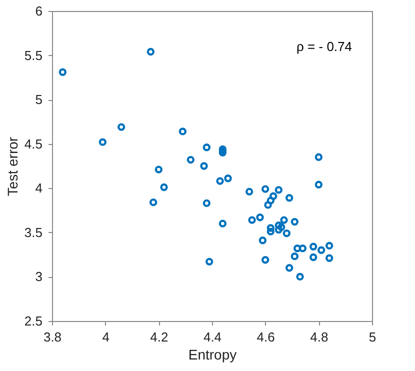 The width and height of the screenshot is (415, 371). Describe the element at coordinates (33, 232) in the screenshot. I see `y-tick-label: 3.5` at that location.